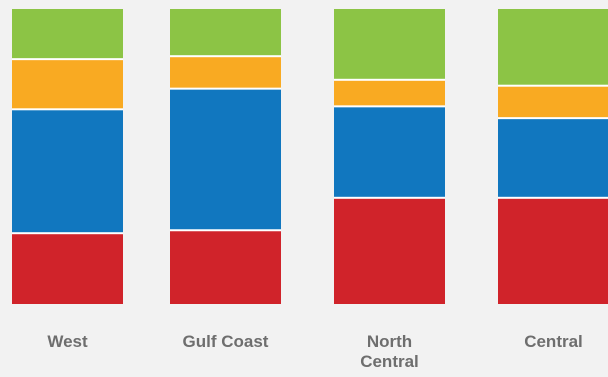 The height and width of the screenshot is (377, 608). What do you see at coordinates (389, 351) in the screenshot?
I see `x-tick-label: North Central` at bounding box center [389, 351].